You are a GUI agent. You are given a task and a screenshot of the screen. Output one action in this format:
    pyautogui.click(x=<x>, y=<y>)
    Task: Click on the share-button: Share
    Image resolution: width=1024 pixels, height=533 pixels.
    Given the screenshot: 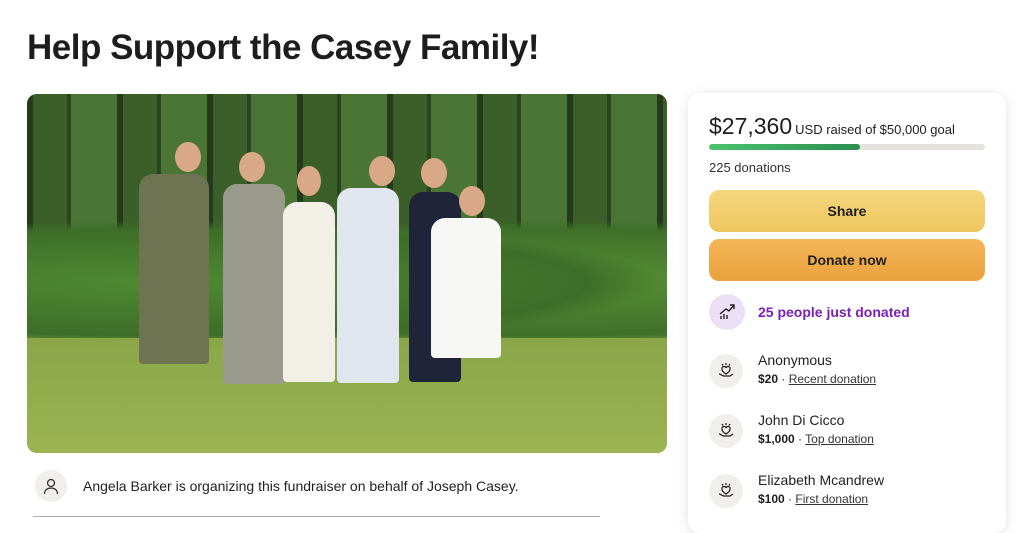 What is the action you would take?
    pyautogui.click(x=847, y=211)
    